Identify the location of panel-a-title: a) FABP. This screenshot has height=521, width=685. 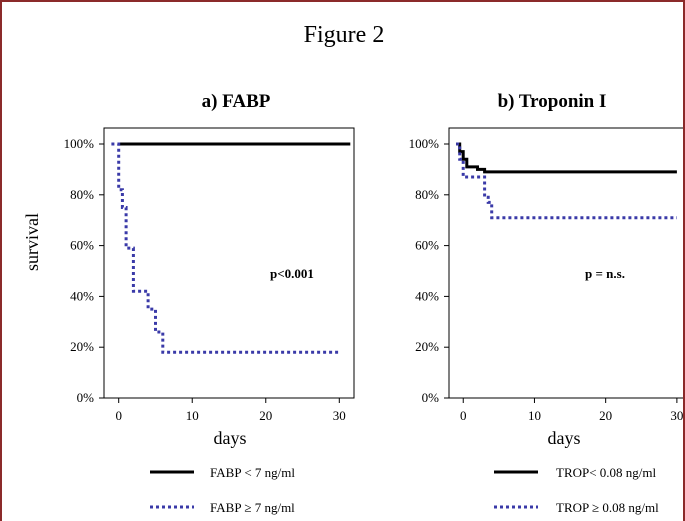
(236, 101).